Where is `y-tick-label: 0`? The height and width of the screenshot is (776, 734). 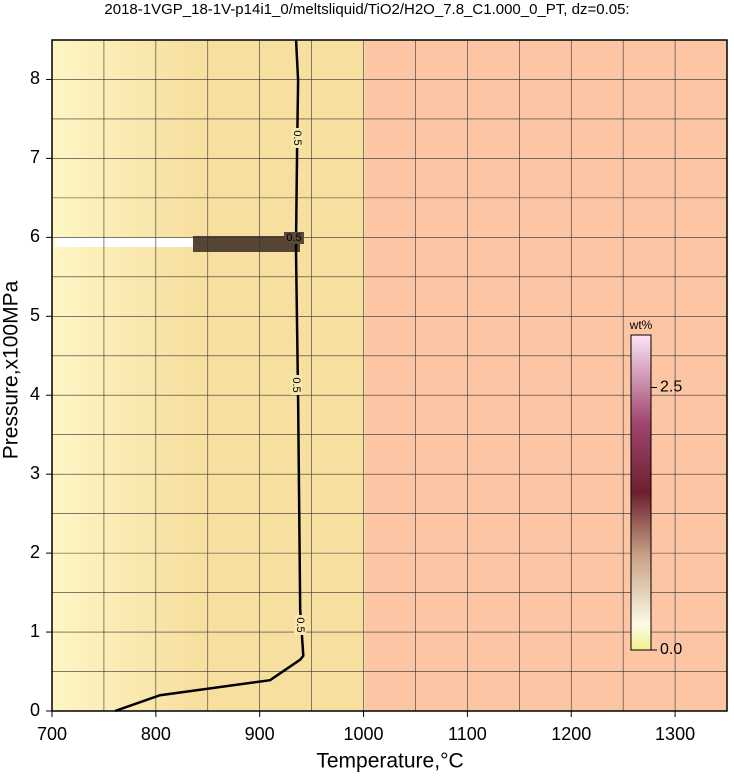 y-tick-label: 0 is located at coordinates (35, 710).